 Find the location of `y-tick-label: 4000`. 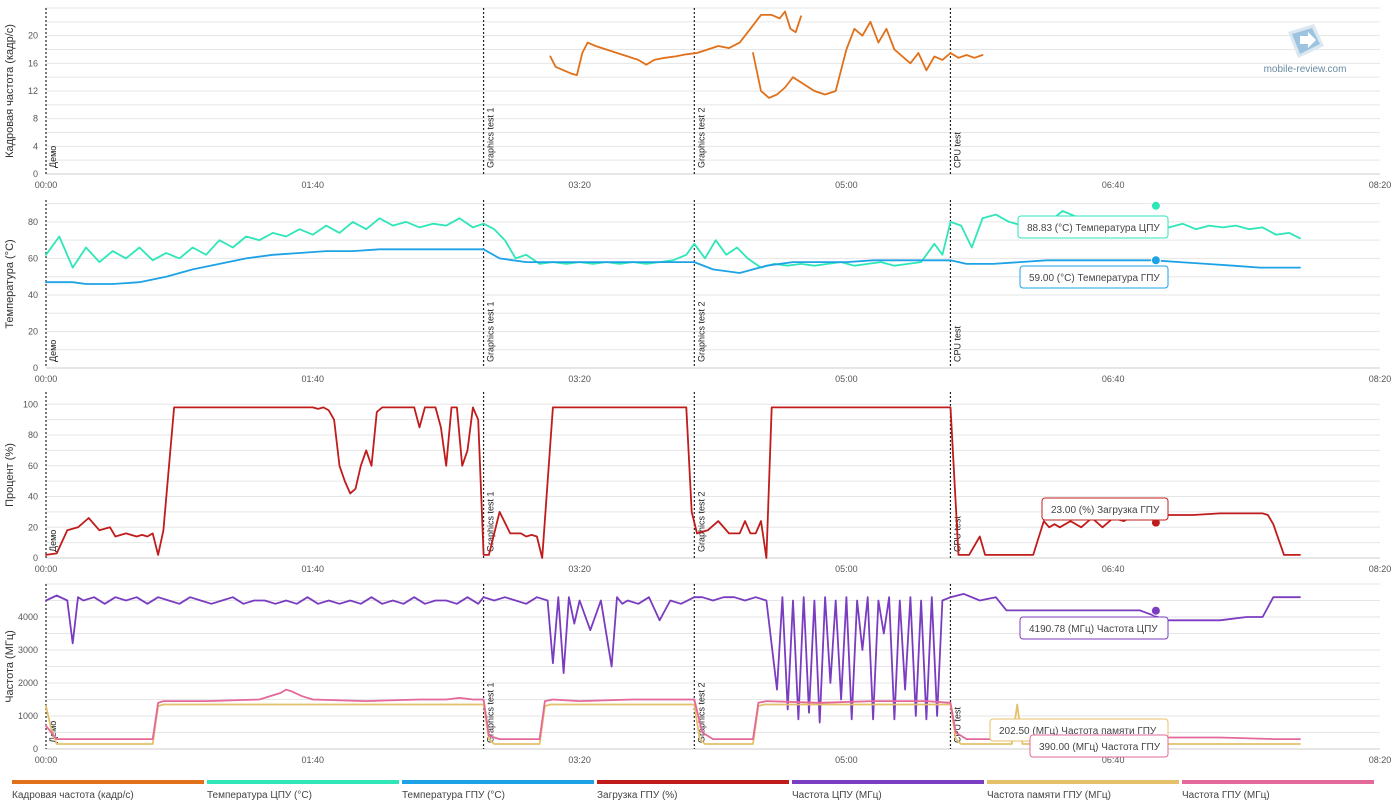

y-tick-label: 4000 is located at coordinates (28, 617).